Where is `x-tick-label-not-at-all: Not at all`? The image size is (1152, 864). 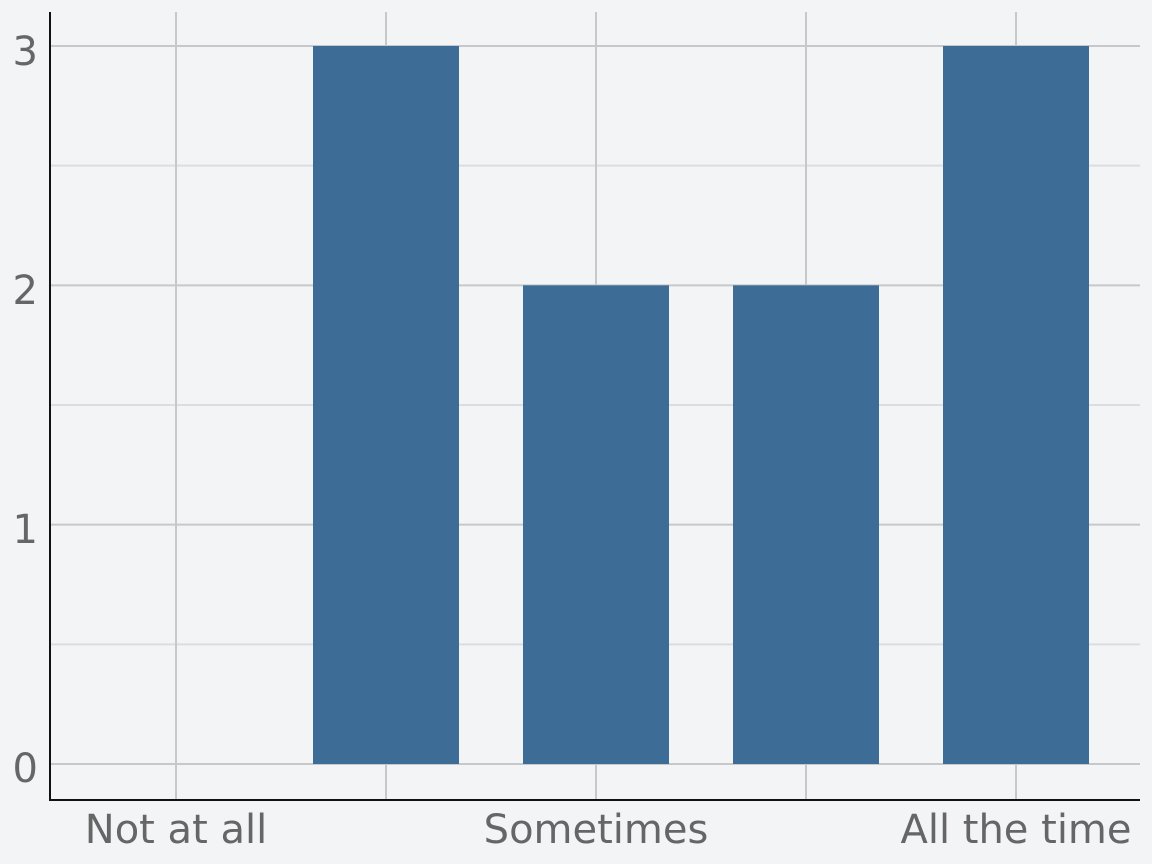
x-tick-label-not-at-all: Not at all is located at coordinates (176, 830).